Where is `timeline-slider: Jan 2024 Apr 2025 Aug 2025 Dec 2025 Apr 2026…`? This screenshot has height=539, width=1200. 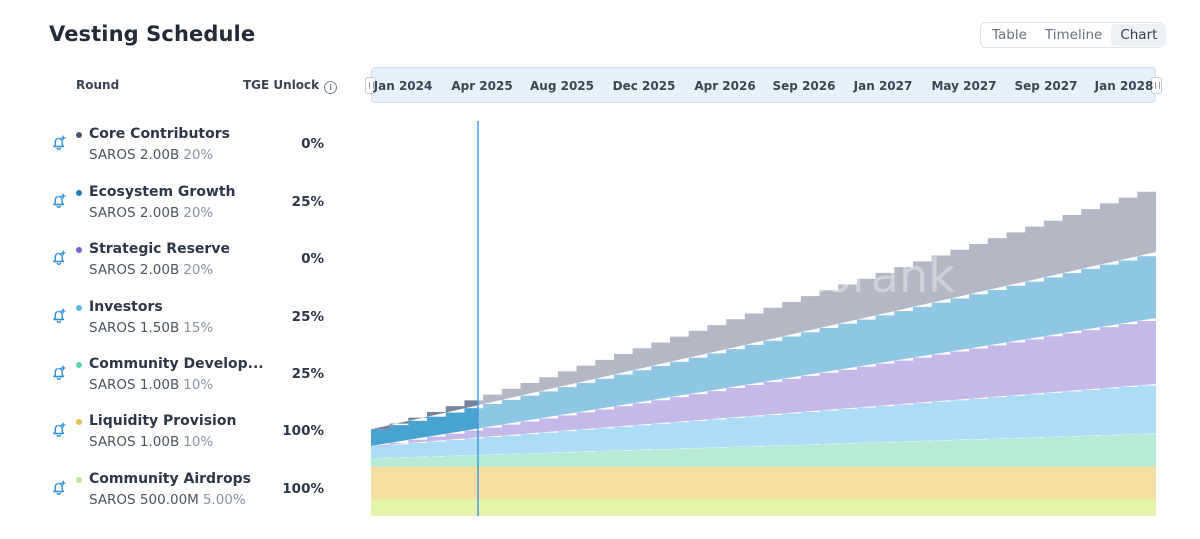 timeline-slider: Jan 2024 Apr 2025 Aug 2025 Dec 2025 Apr 2026… is located at coordinates (763, 85).